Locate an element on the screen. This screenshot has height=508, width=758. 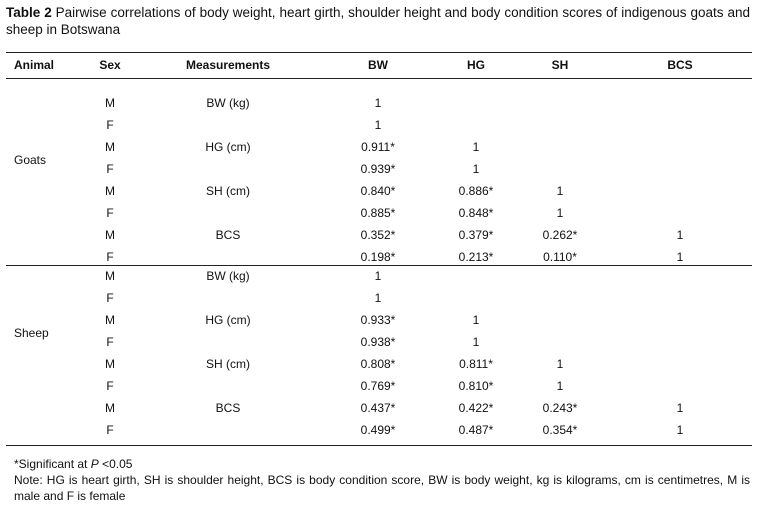
value-cell: 0.886* is located at coordinates (476, 191).